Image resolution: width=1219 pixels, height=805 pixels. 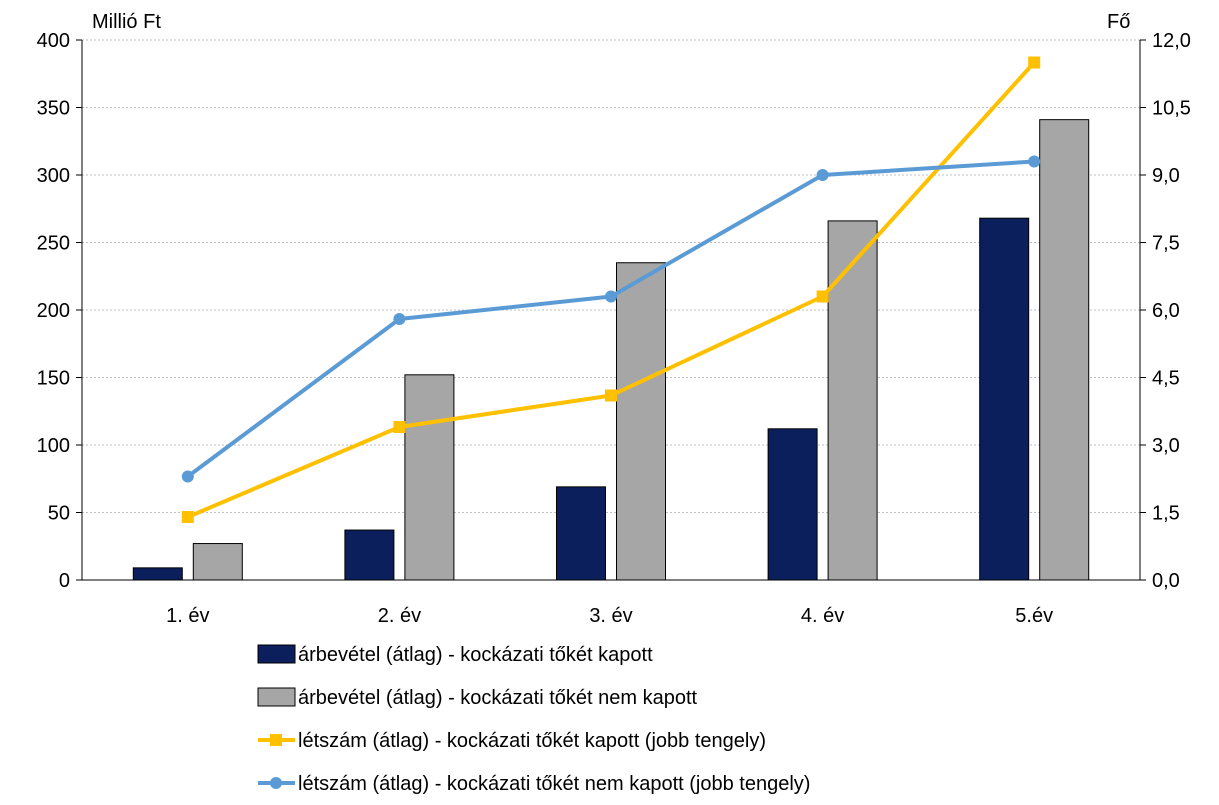 What do you see at coordinates (1166, 311) in the screenshot?
I see `right-tick-label: 6,0` at bounding box center [1166, 311].